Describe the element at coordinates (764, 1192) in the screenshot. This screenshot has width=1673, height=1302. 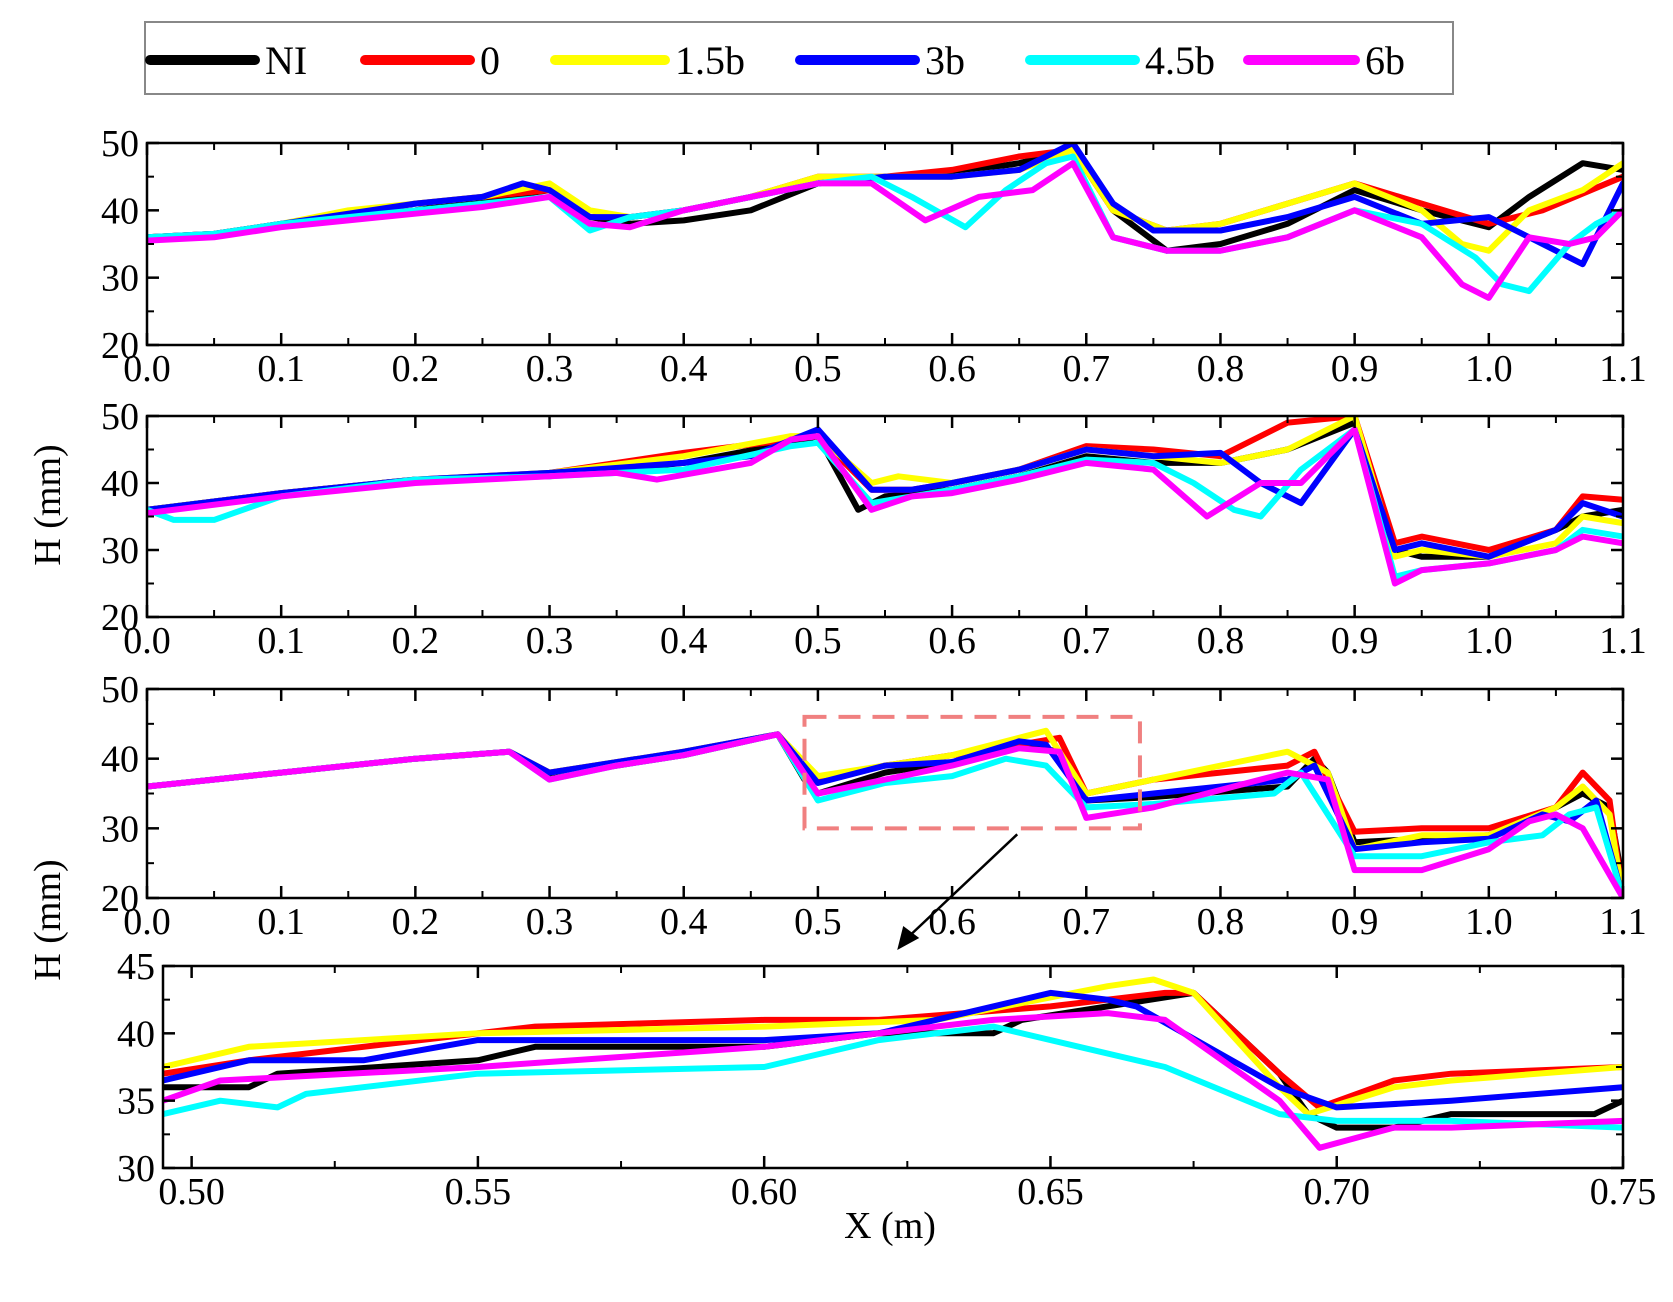
I see `x-tick-label: 0.60` at that location.